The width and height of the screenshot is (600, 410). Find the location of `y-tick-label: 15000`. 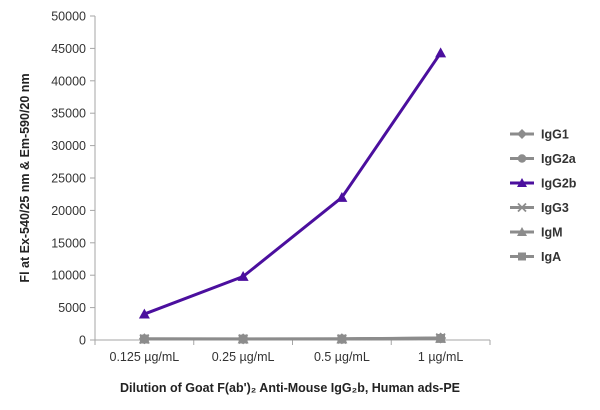

y-tick-label: 15000 is located at coordinates (68, 243).